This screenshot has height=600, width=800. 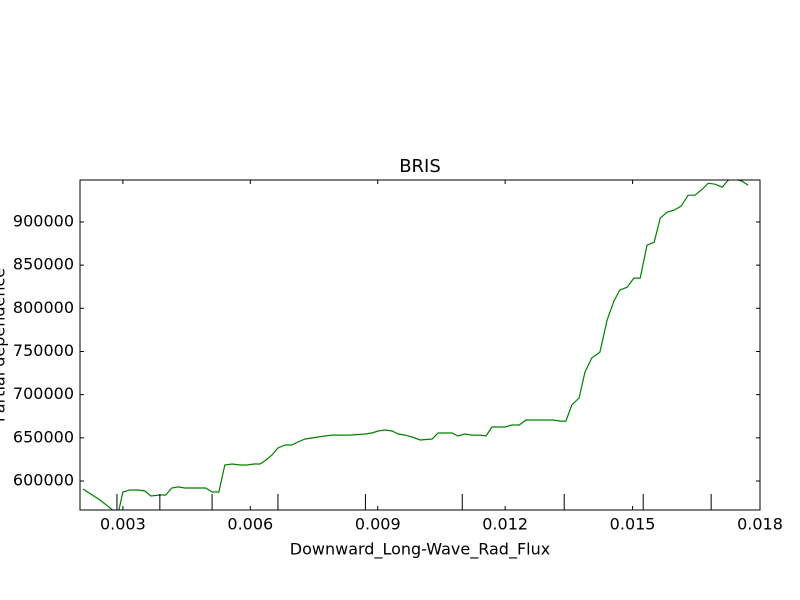 I want to click on x-tick-label: 0.018, so click(x=760, y=524).